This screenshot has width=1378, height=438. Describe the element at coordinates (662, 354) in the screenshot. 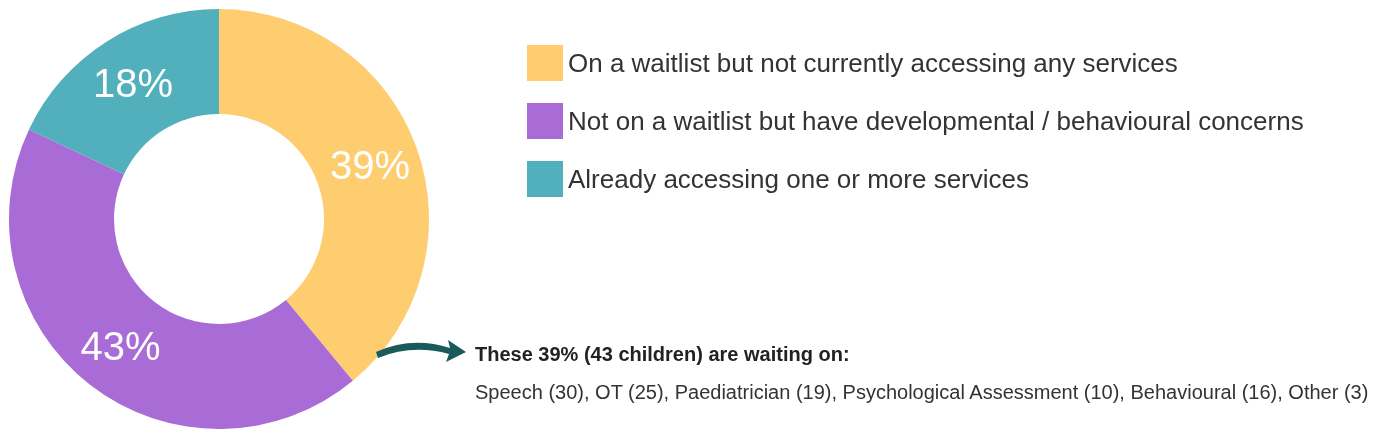

I see `text: These 39% (43 children) are waiting on:` at that location.